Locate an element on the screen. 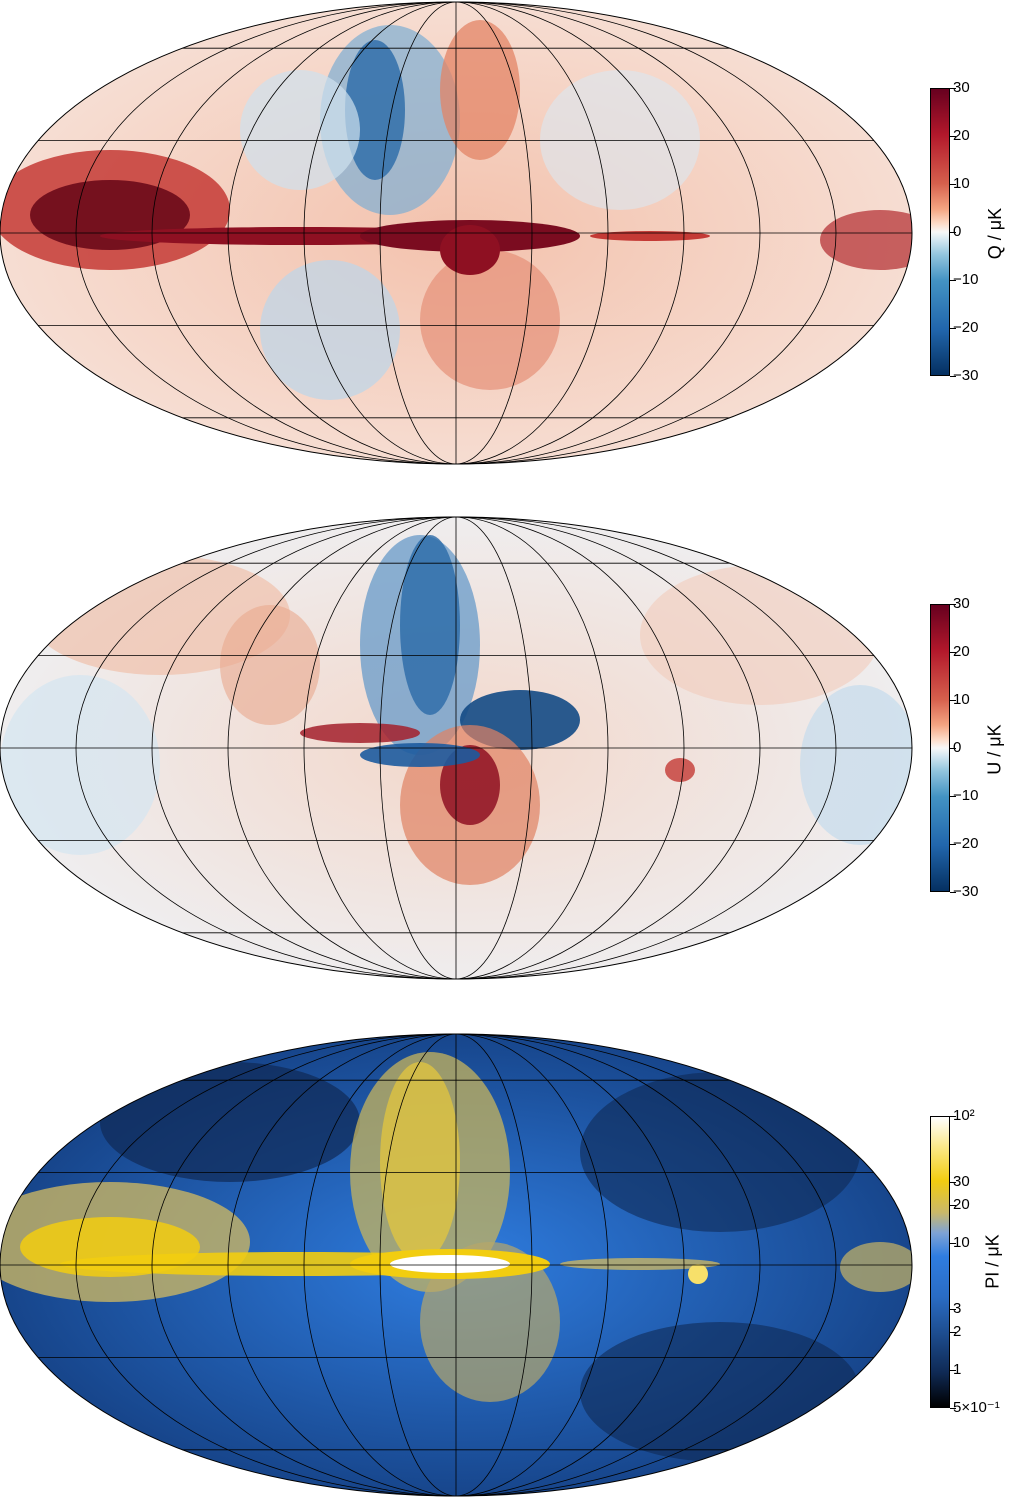 This screenshot has height=1497, width=1017. pi-colorbar: 10² 30 20 10 3 2 1 5×10⁻¹ PI / μK is located at coordinates (973, 1261).